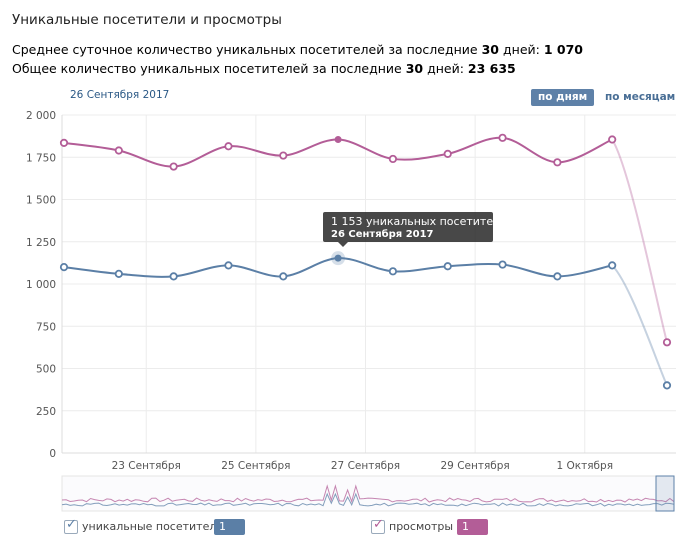 The image size is (698, 553). I want to click on views-checkbox: ✓, so click(378, 525).